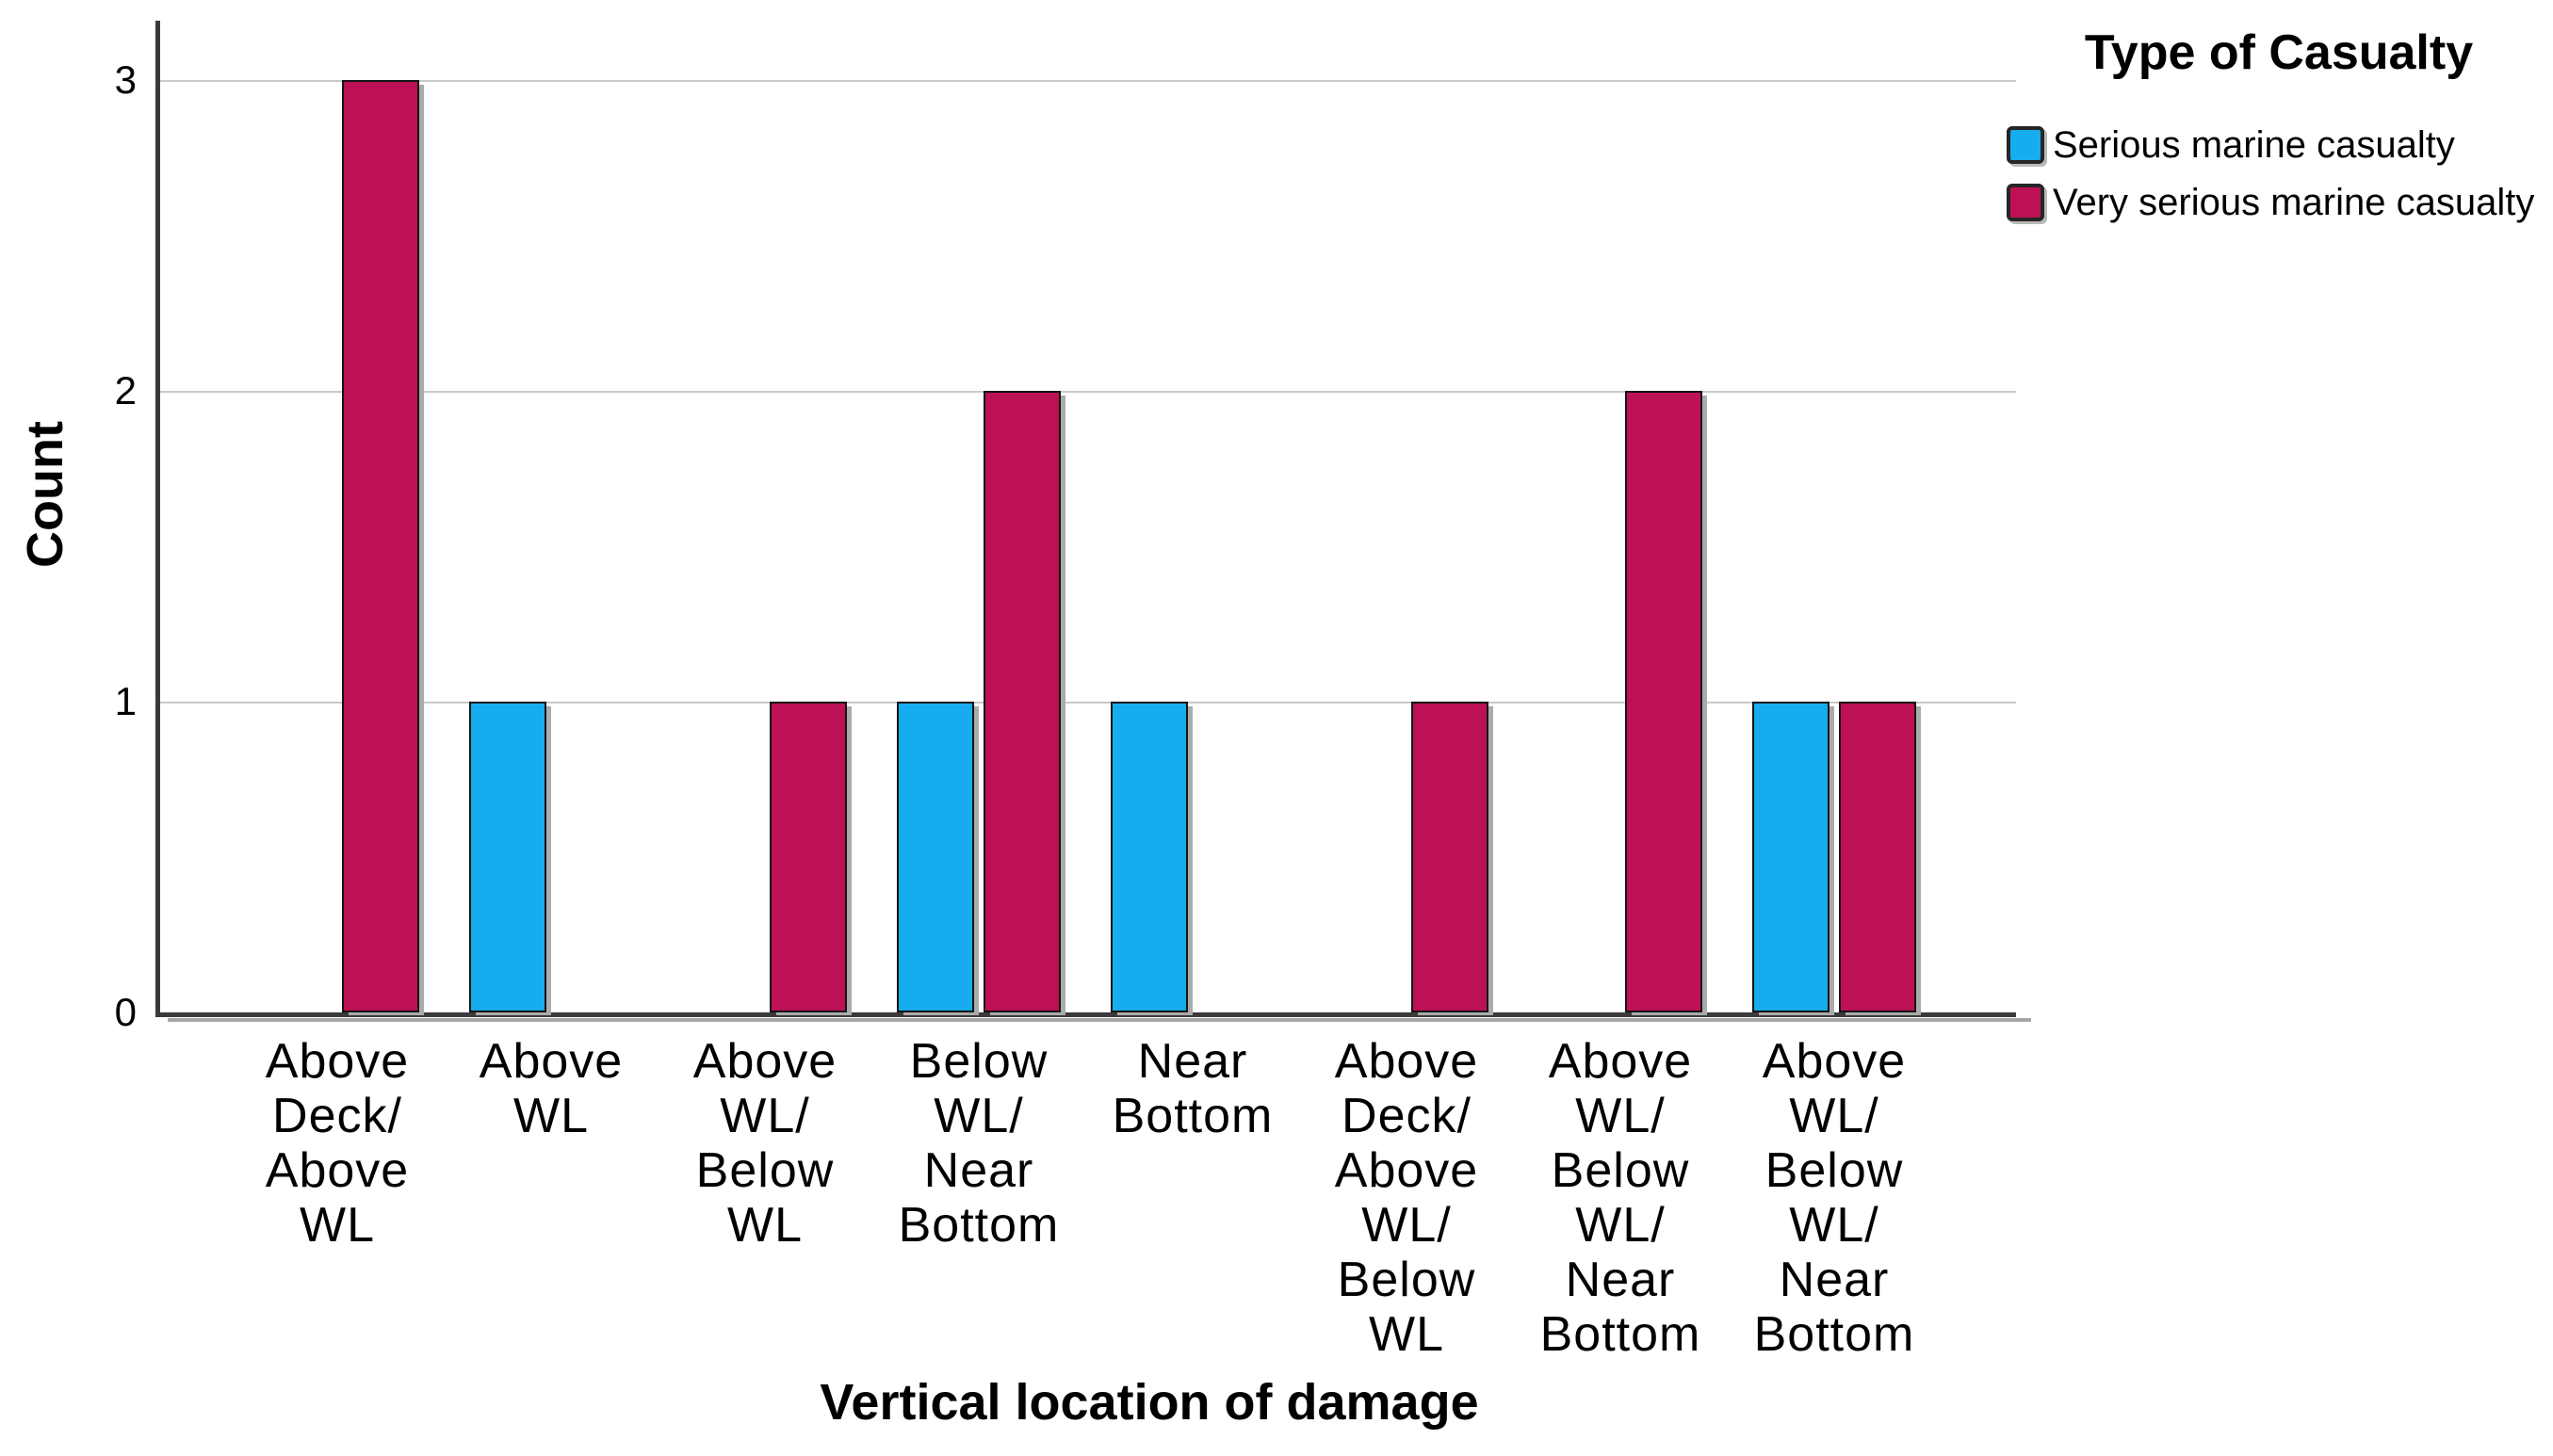 This screenshot has width=2553, height=1456. What do you see at coordinates (1149, 1402) in the screenshot?
I see `x-axis-title: Vertical location of damage` at bounding box center [1149, 1402].